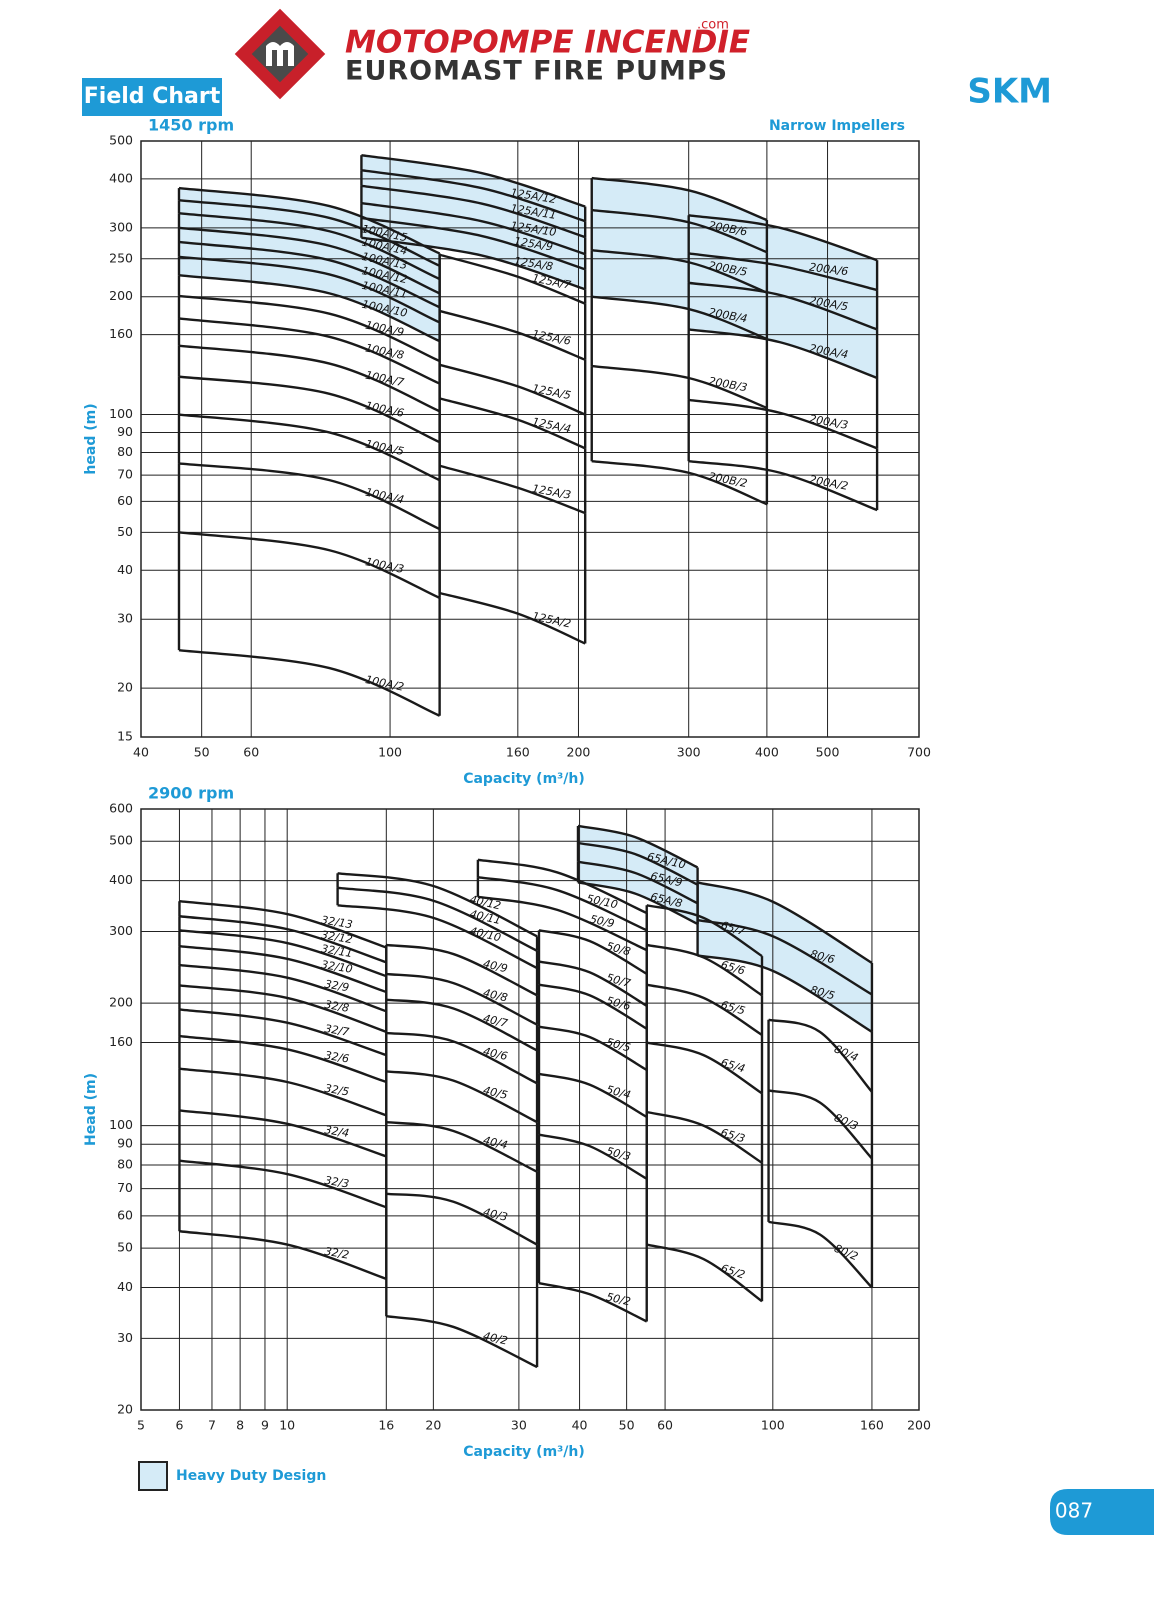  Describe the element at coordinates (384, 683) in the screenshot. I see `curve-label: 100A/2` at that location.